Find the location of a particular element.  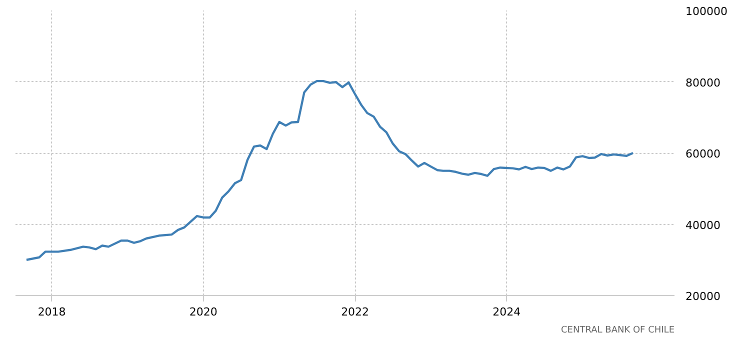

y-tick-label: 80000 is located at coordinates (703, 83).